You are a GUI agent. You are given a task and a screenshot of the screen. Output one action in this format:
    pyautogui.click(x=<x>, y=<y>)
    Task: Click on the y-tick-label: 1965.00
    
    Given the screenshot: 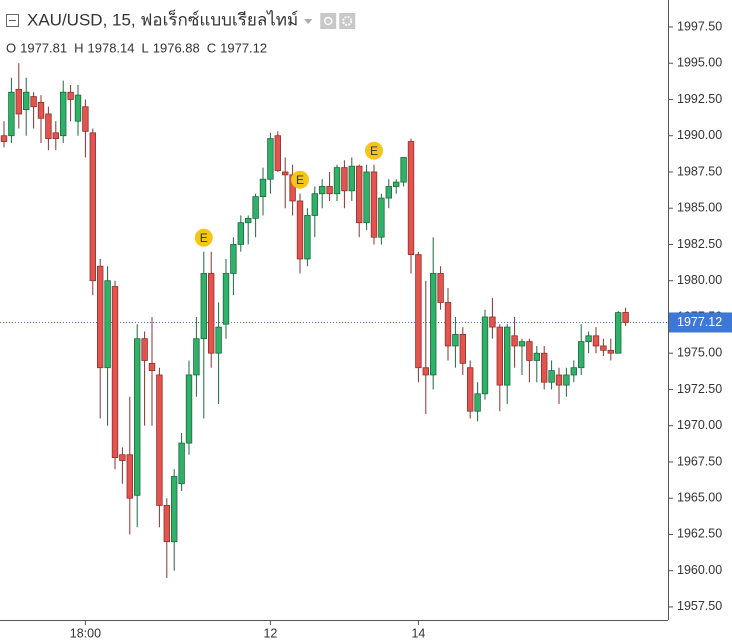 What is the action you would take?
    pyautogui.click(x=699, y=498)
    